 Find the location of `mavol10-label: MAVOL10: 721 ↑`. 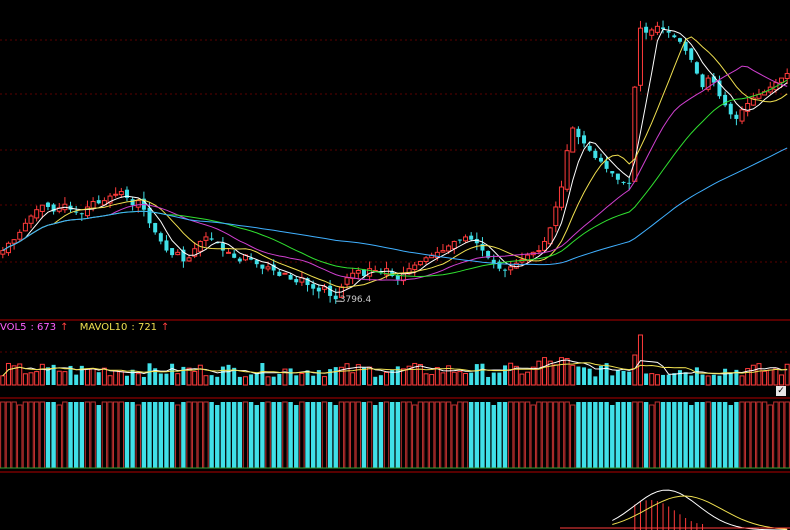

mavol10-label: MAVOL10: 721 ↑ is located at coordinates (124, 327).